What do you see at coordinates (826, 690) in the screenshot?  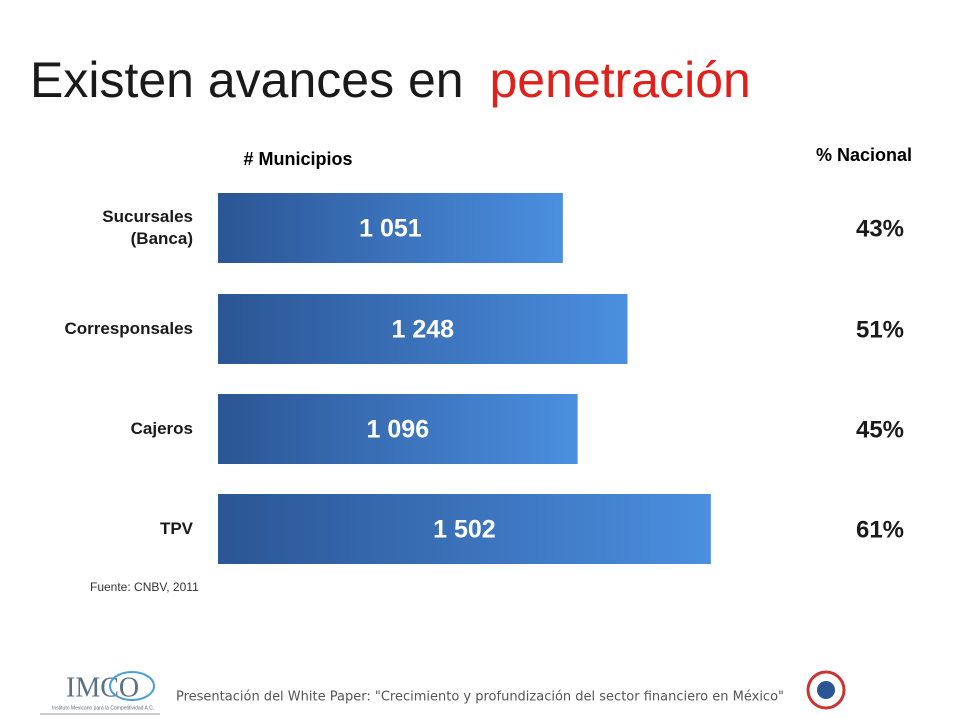 I see `logo-right-inner` at bounding box center [826, 690].